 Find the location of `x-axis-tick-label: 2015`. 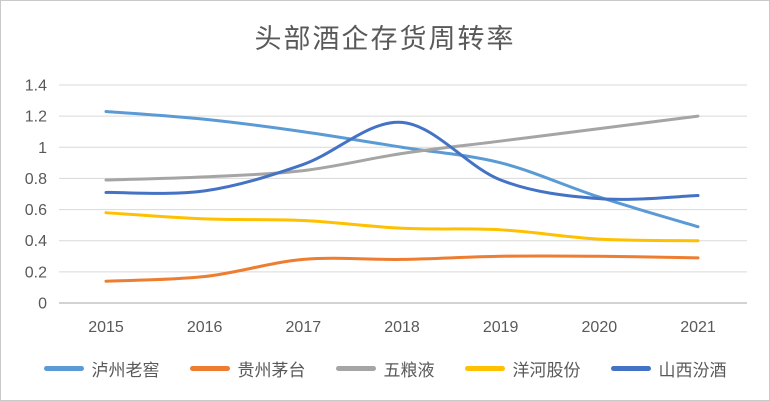

x-axis-tick-label: 2015 is located at coordinates (106, 327).